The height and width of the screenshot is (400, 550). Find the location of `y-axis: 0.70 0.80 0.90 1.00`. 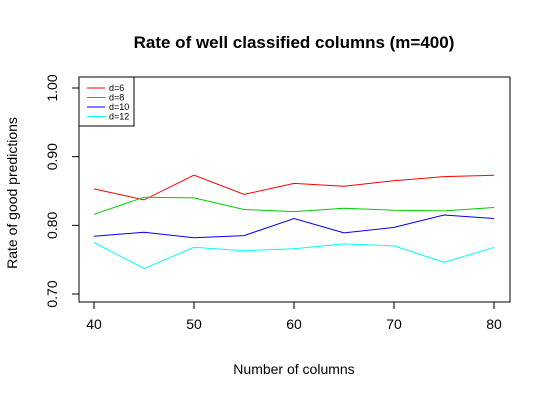

y-axis: 0.70 0.80 0.90 1.00 is located at coordinates (62, 191).